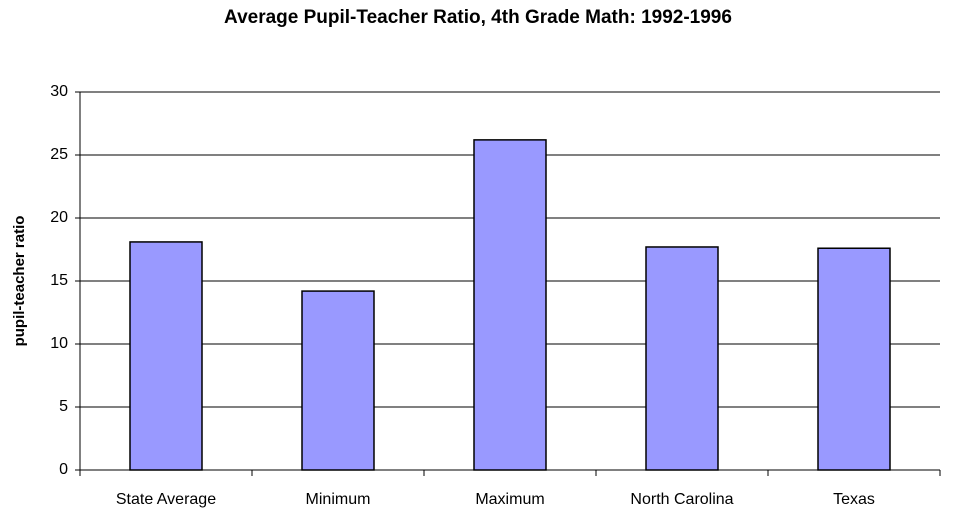 This screenshot has width=956, height=520. What do you see at coordinates (63, 406) in the screenshot?
I see `y-tick-label: 5` at bounding box center [63, 406].